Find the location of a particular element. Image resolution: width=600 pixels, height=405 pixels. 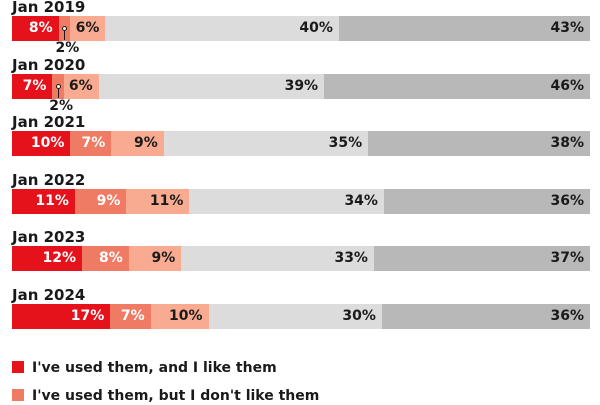

category-label: Jan 2023 is located at coordinates (49, 237).